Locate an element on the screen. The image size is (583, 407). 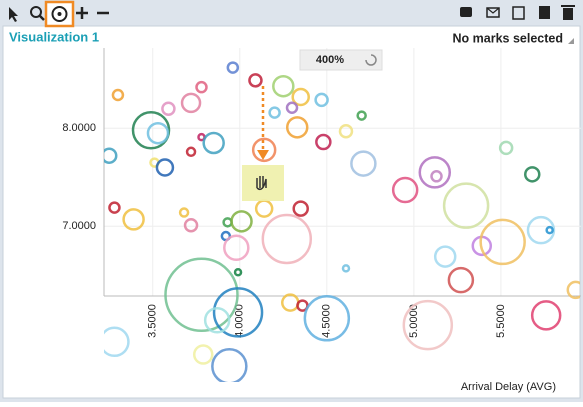
drag-arrowhead is located at coordinates (263, 155).